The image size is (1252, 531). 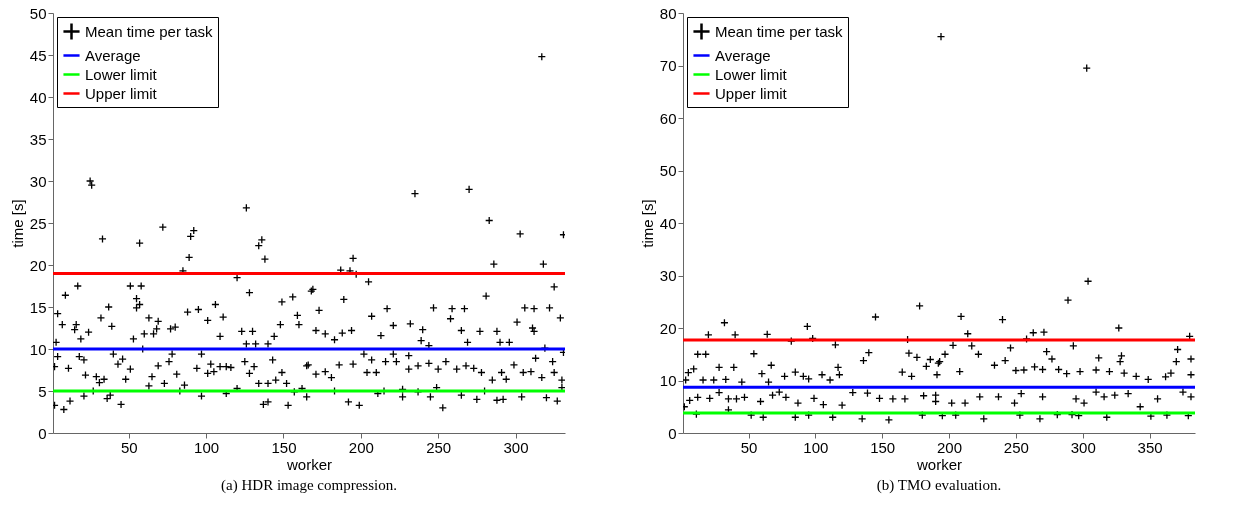 I want to click on y-tick-label: 70, so click(x=668, y=65).